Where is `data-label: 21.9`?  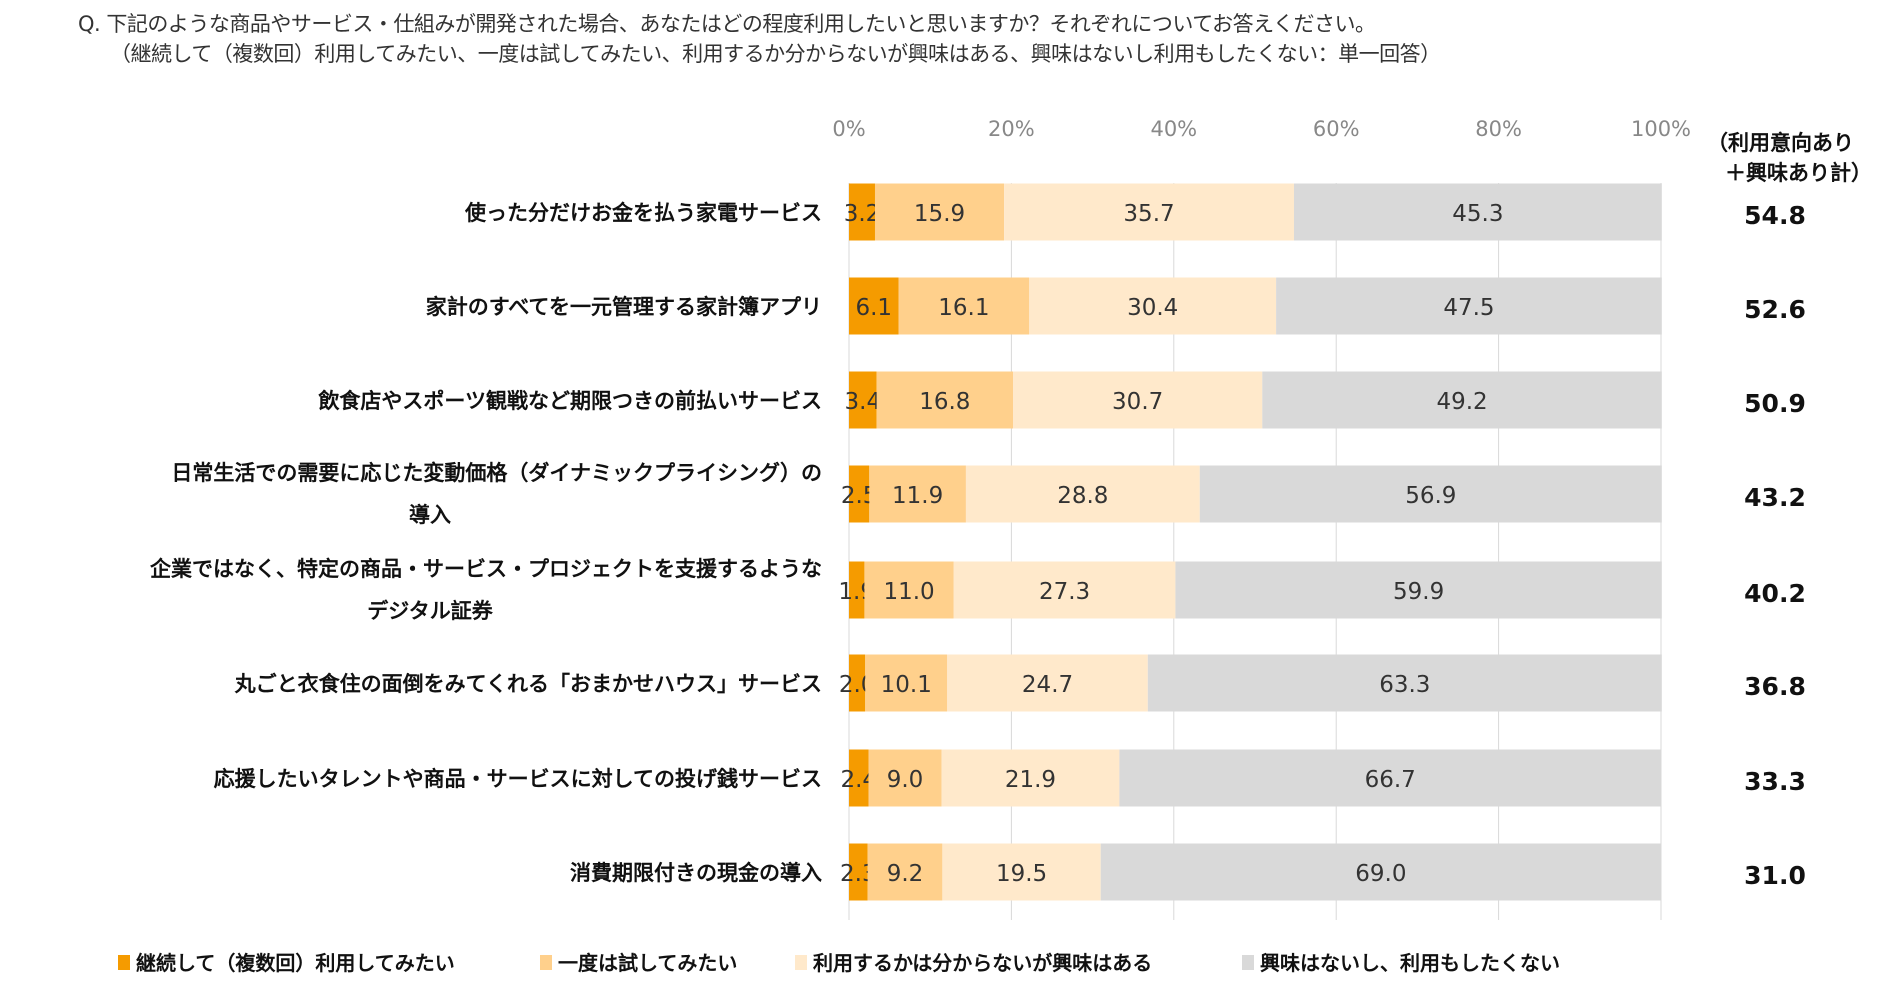 data-label: 21.9 is located at coordinates (1030, 780).